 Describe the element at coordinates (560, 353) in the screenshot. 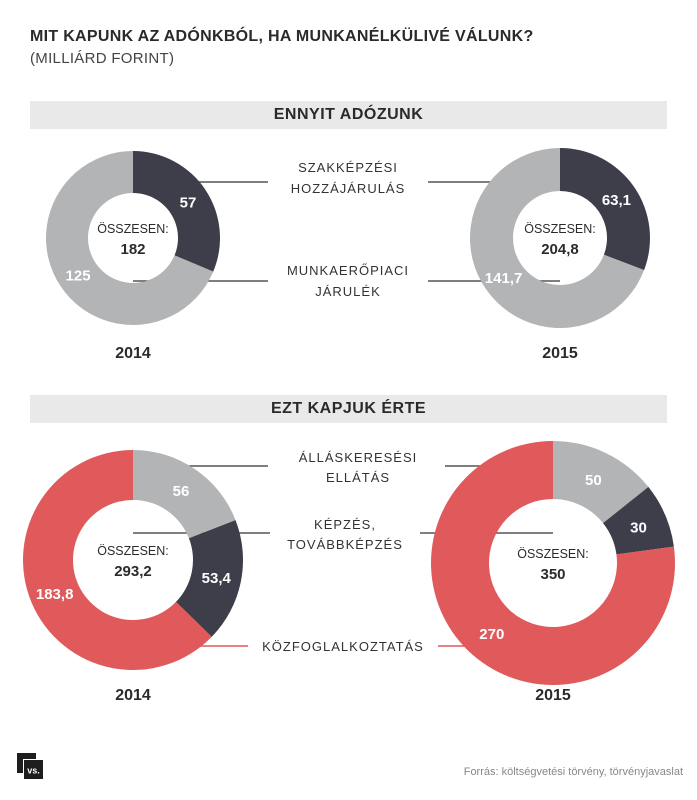

I see `year-label-1: 2015` at that location.